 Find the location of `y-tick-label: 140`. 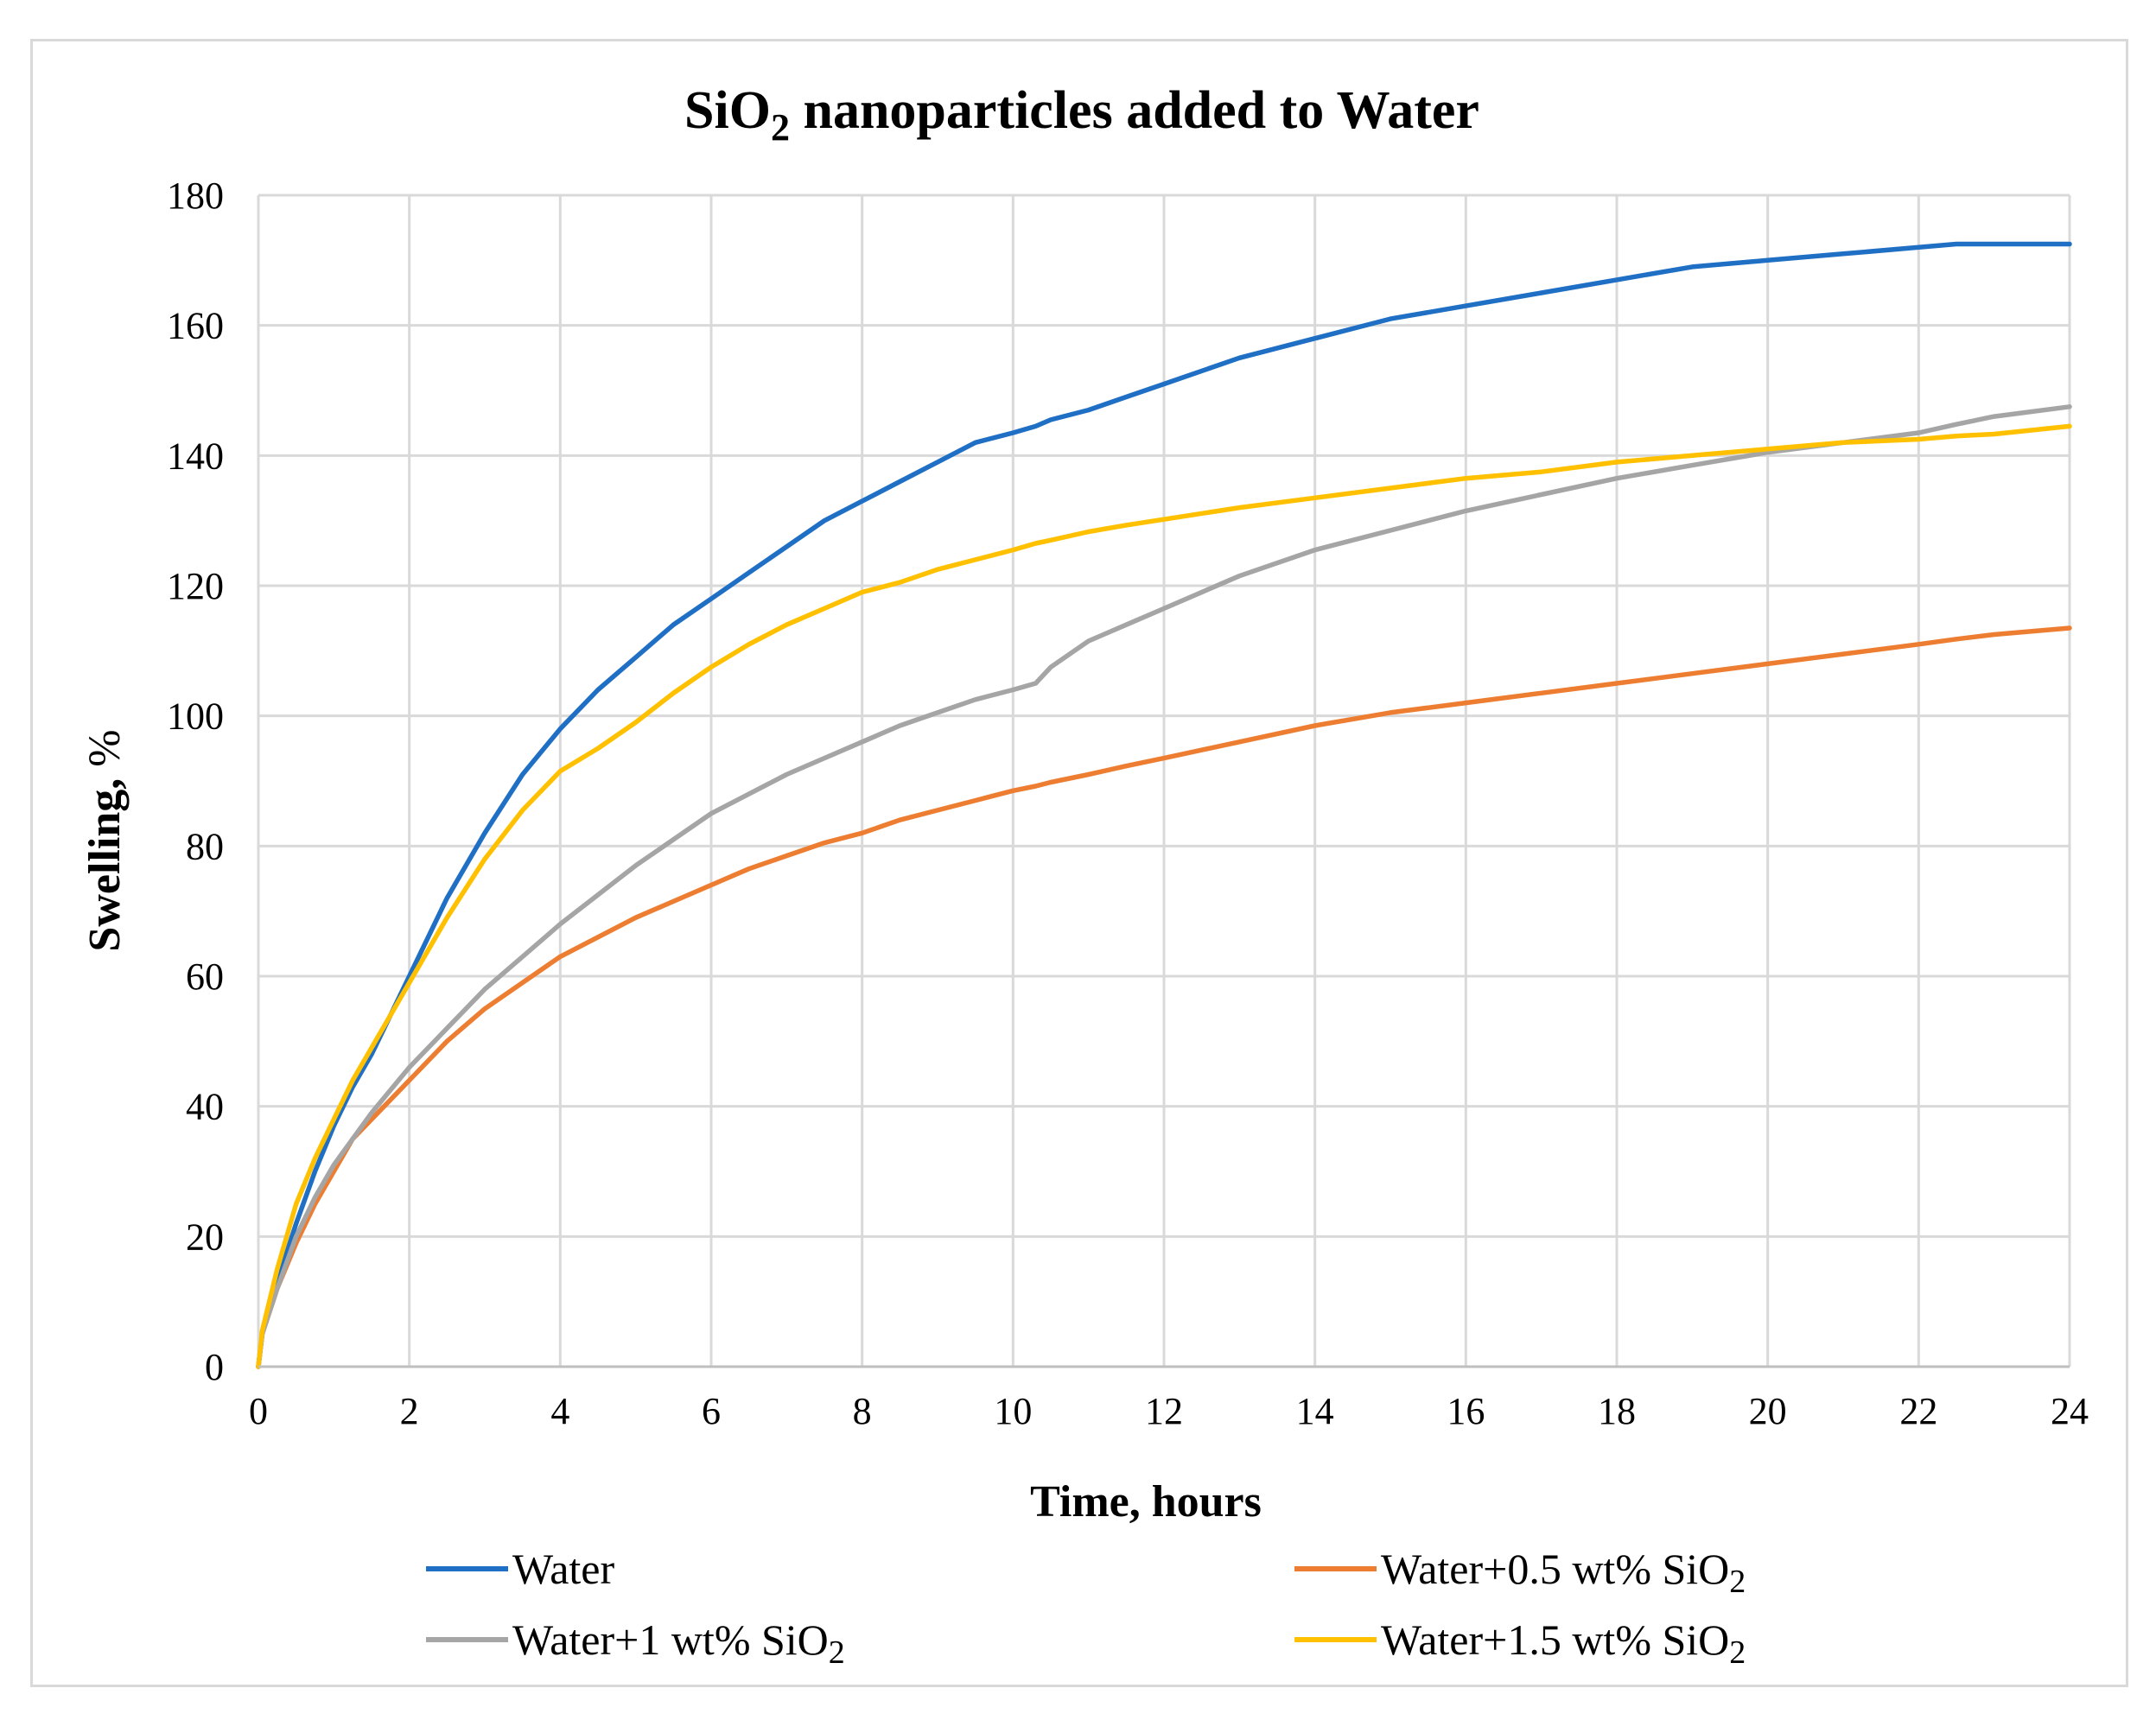

y-tick-label: 140 is located at coordinates (195, 456).